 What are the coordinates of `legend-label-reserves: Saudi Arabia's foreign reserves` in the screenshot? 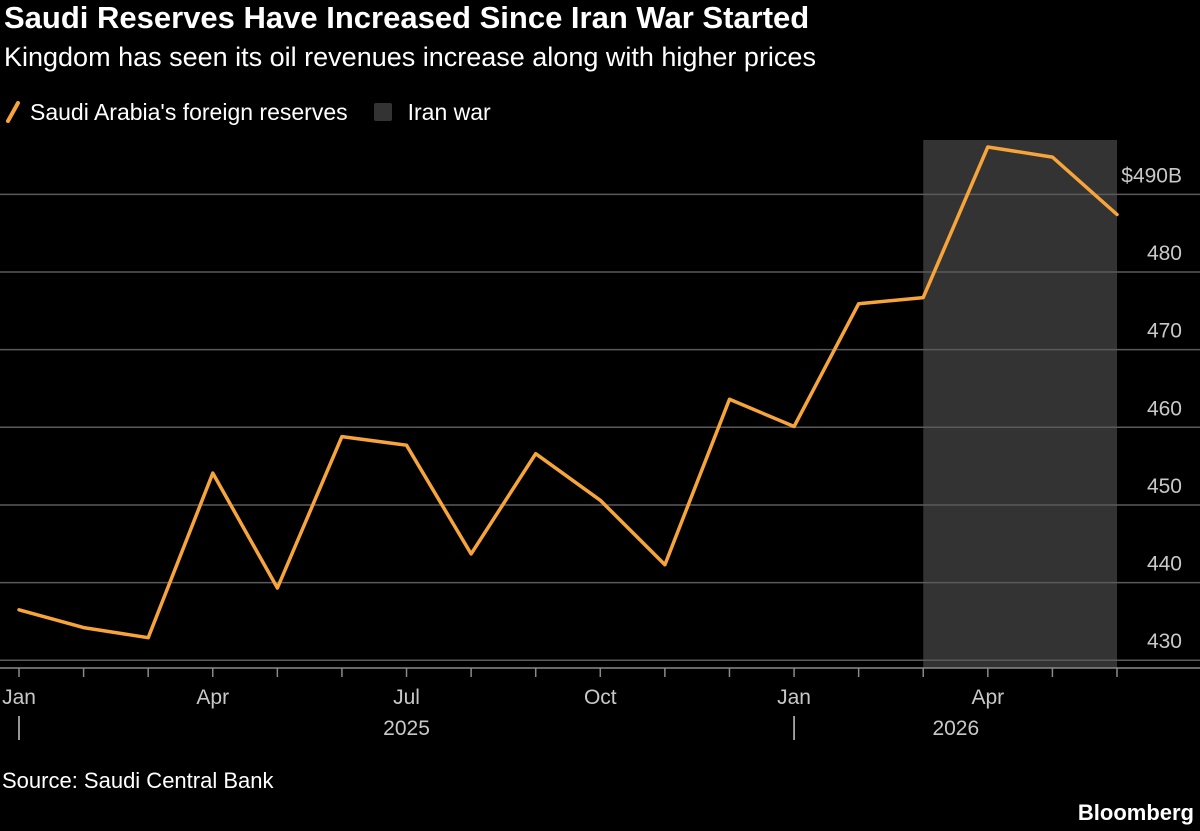 It's located at (189, 111).